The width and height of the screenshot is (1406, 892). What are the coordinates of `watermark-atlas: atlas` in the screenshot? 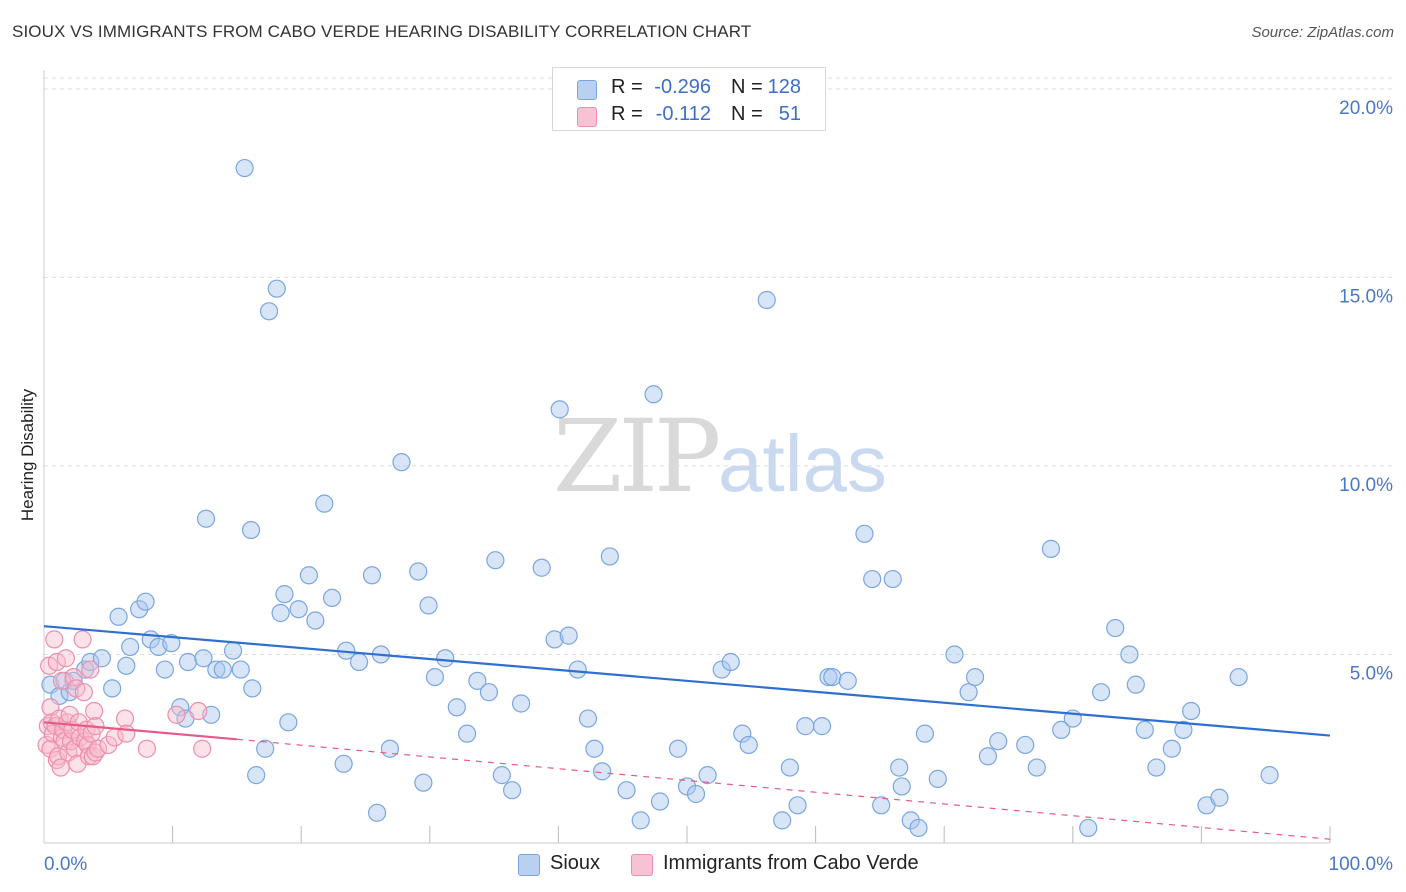 It's located at (802, 463).